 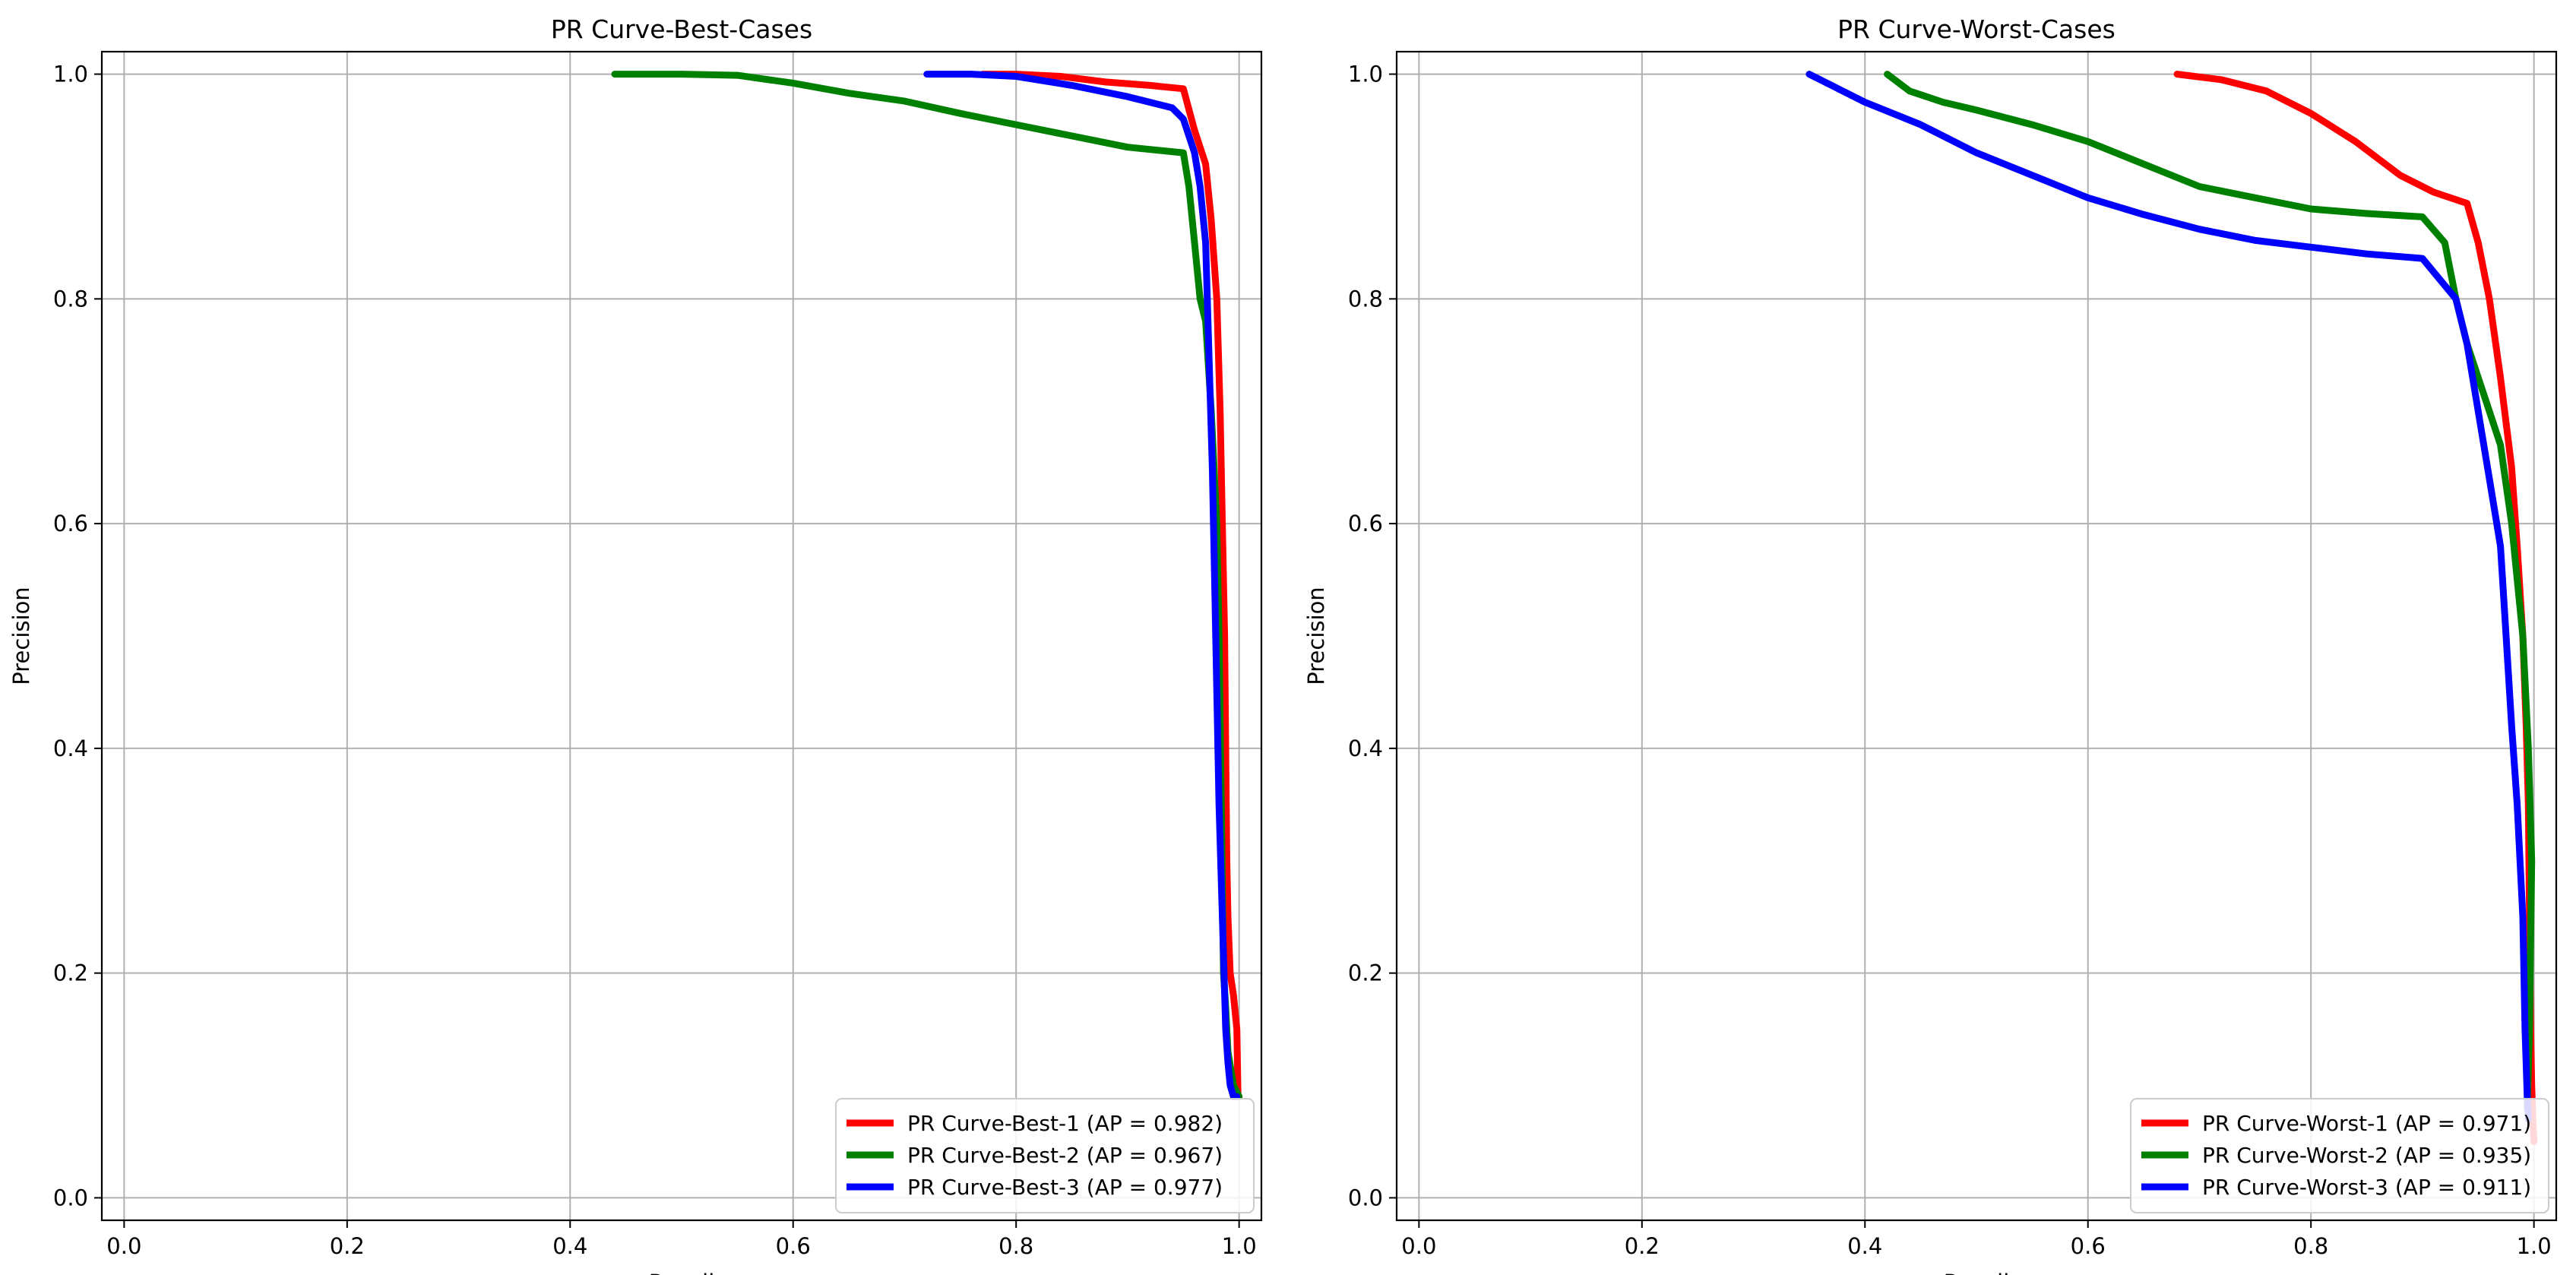 What do you see at coordinates (1976, 29) in the screenshot?
I see `chart-title: PR Curve-Worst-Cases` at bounding box center [1976, 29].